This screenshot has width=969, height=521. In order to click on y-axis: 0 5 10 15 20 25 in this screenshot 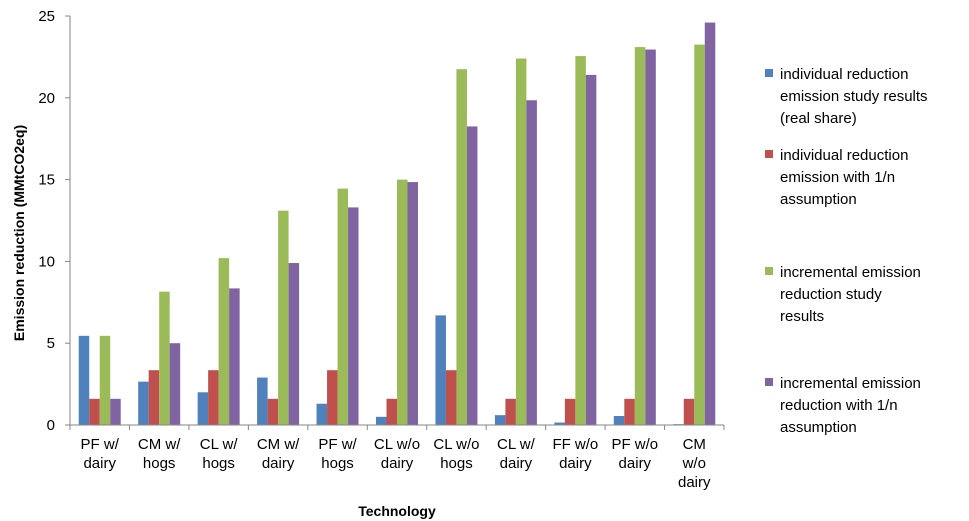, I will do `click(54, 221)`.